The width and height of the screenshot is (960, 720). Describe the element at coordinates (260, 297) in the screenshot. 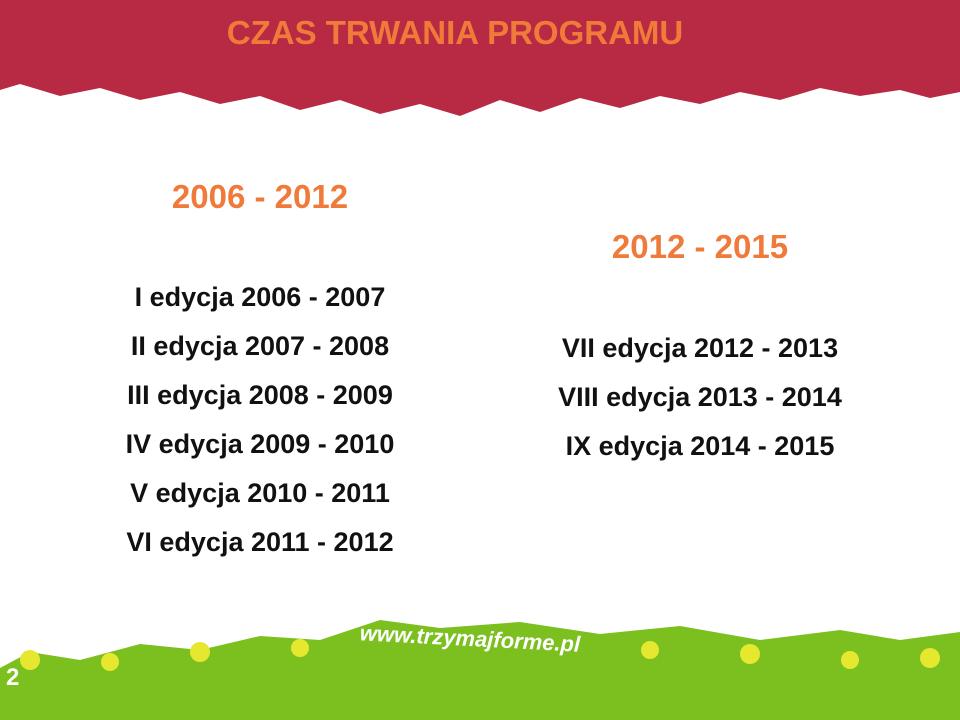

I see `edition: I edycja 2006 - 2007` at that location.